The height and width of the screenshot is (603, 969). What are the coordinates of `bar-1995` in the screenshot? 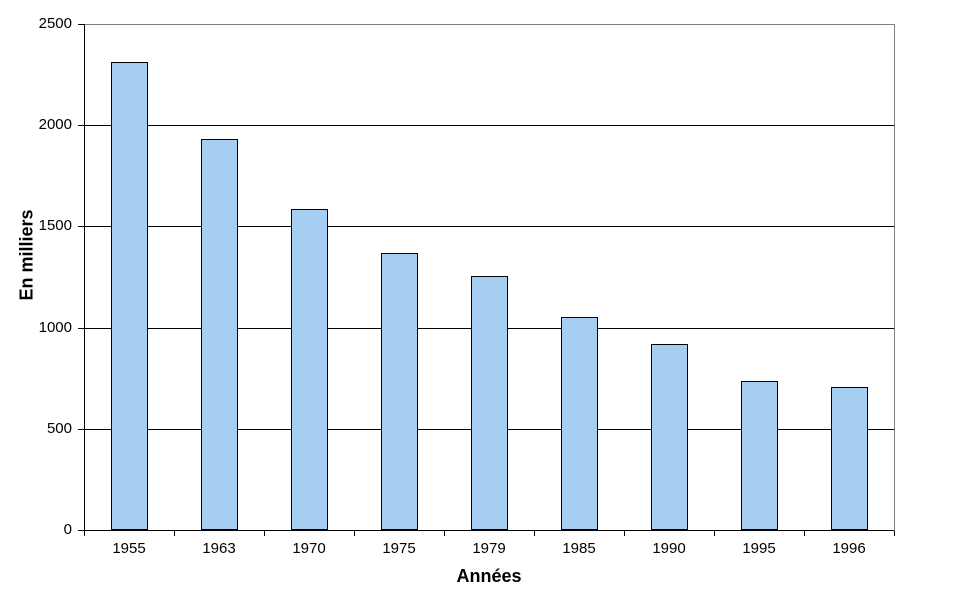 It's located at (759, 455).